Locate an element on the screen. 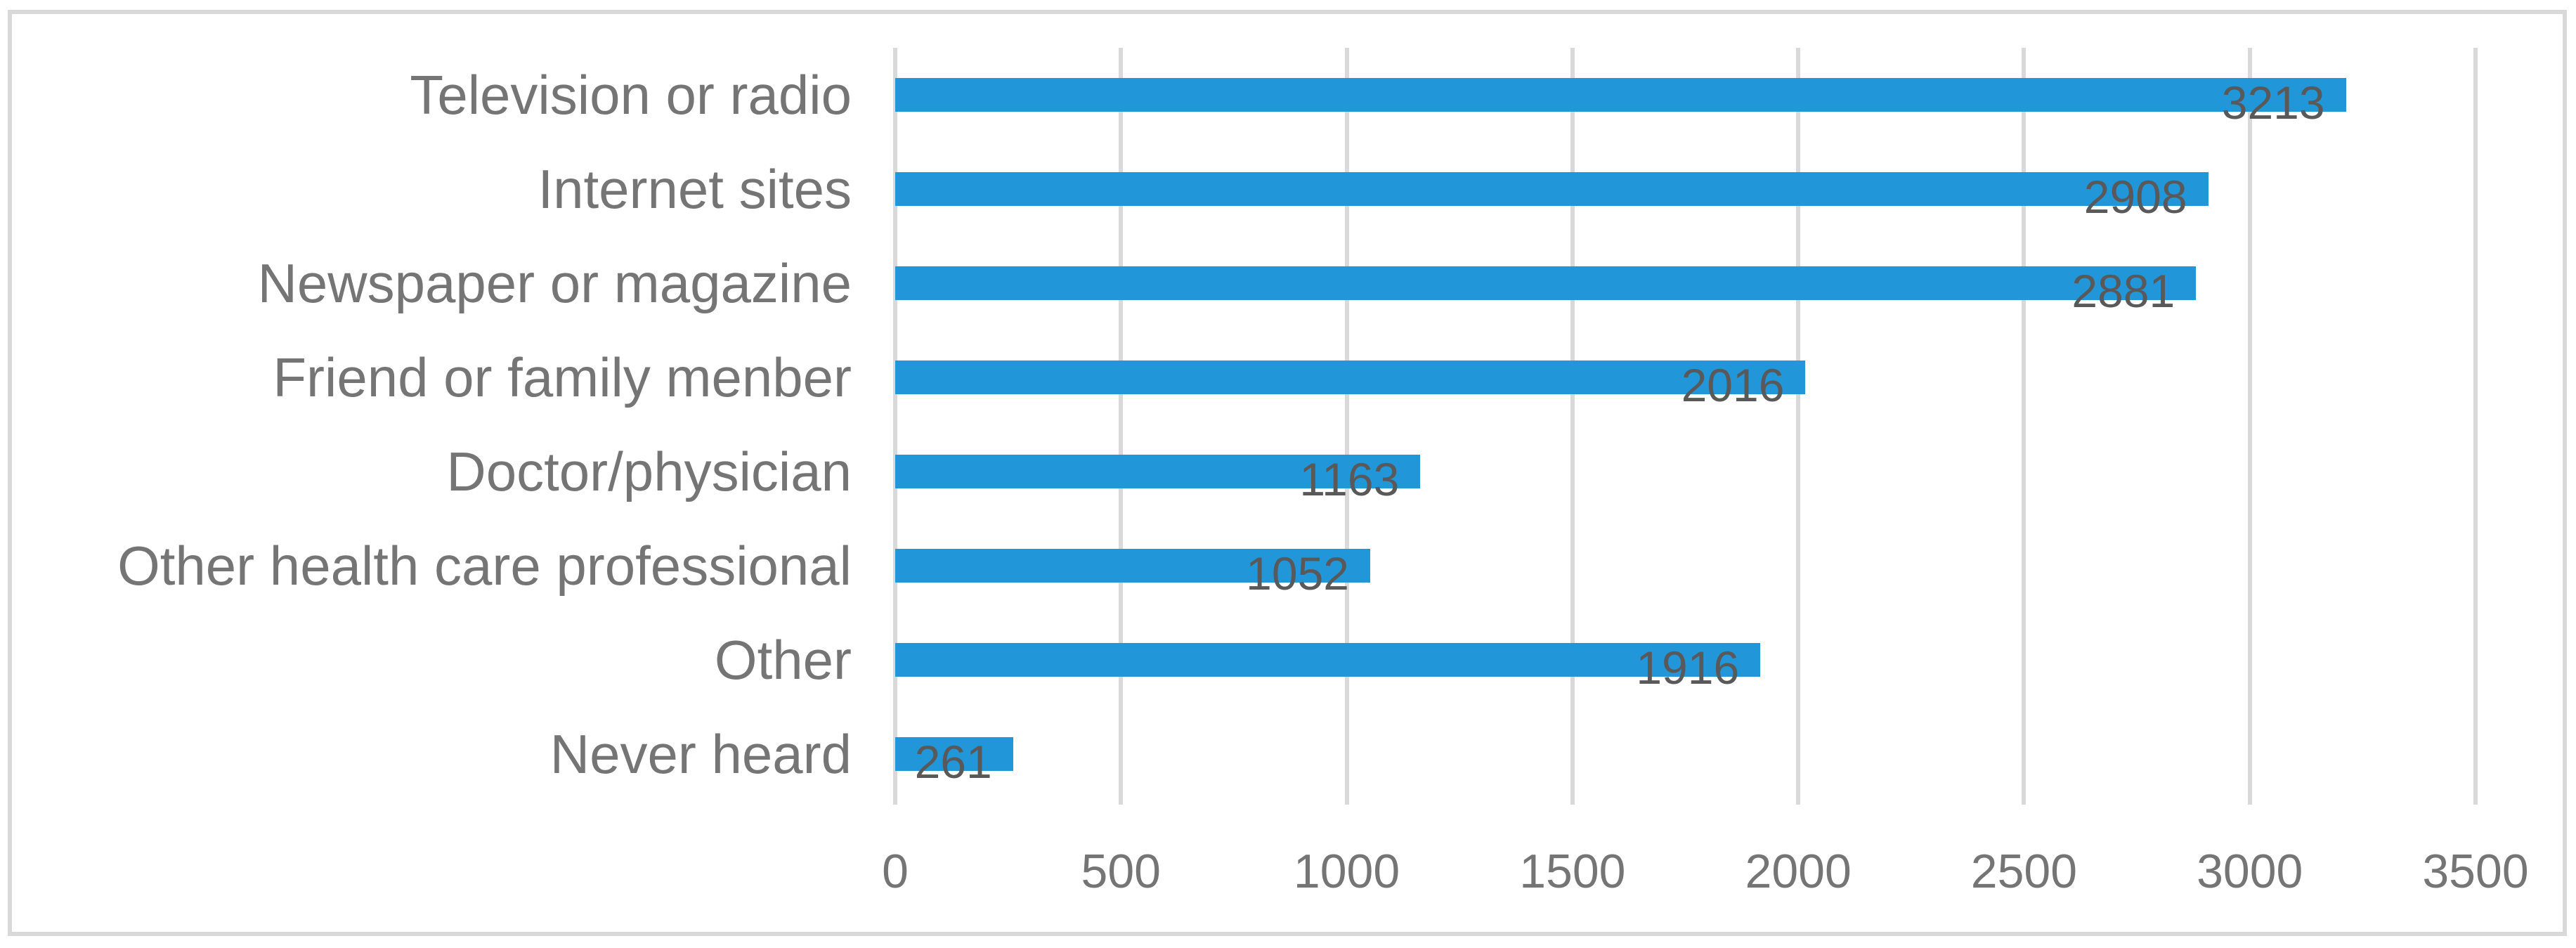  category-label: Never heard is located at coordinates (700, 754).